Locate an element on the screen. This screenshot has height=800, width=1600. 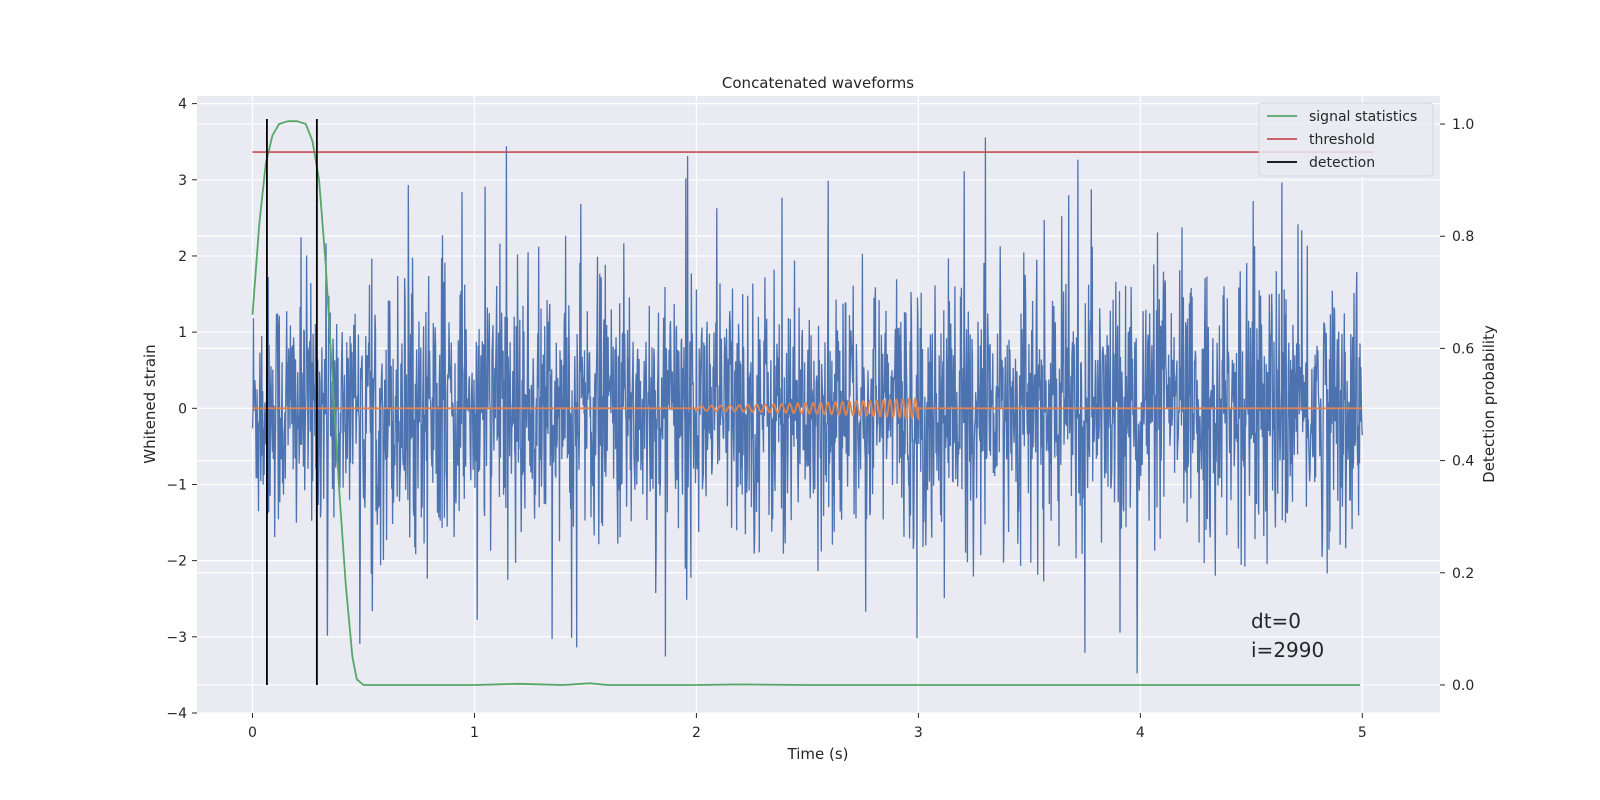
waveform-line is located at coordinates (807, 409).